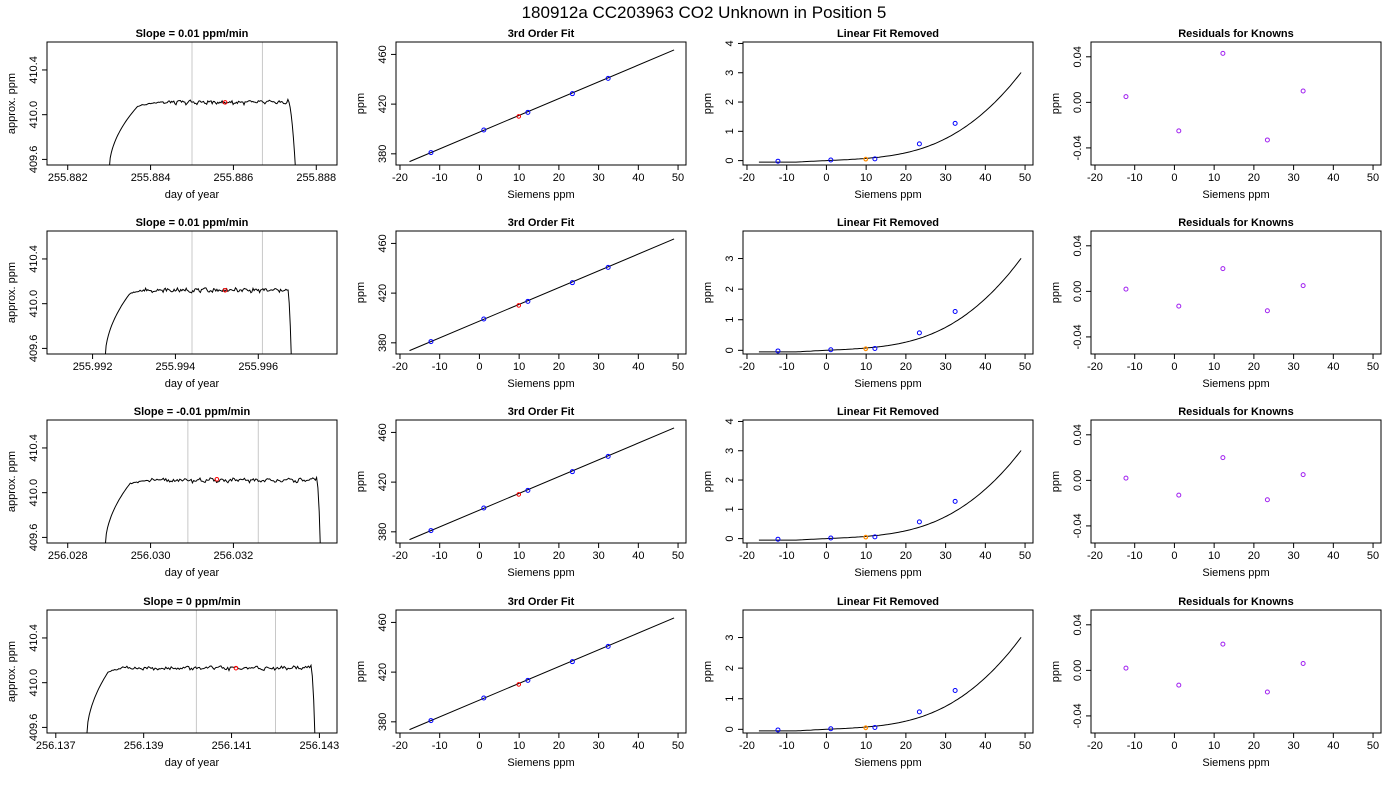 The width and height of the screenshot is (1400, 800). Describe the element at coordinates (192, 602) in the screenshot. I see `panel-title: Slope = 0 ppm/min` at that location.